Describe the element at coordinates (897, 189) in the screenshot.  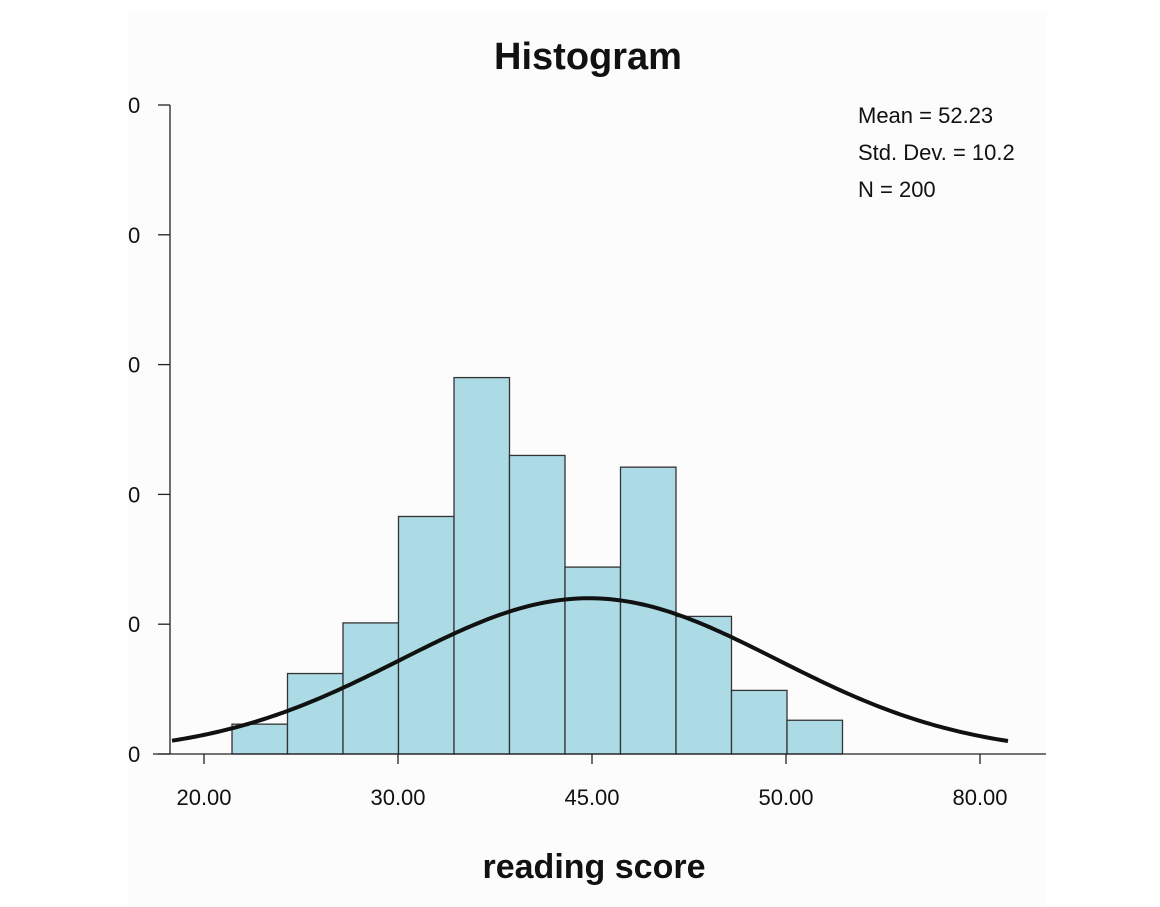
I see `stat-line: N = 200` at that location.